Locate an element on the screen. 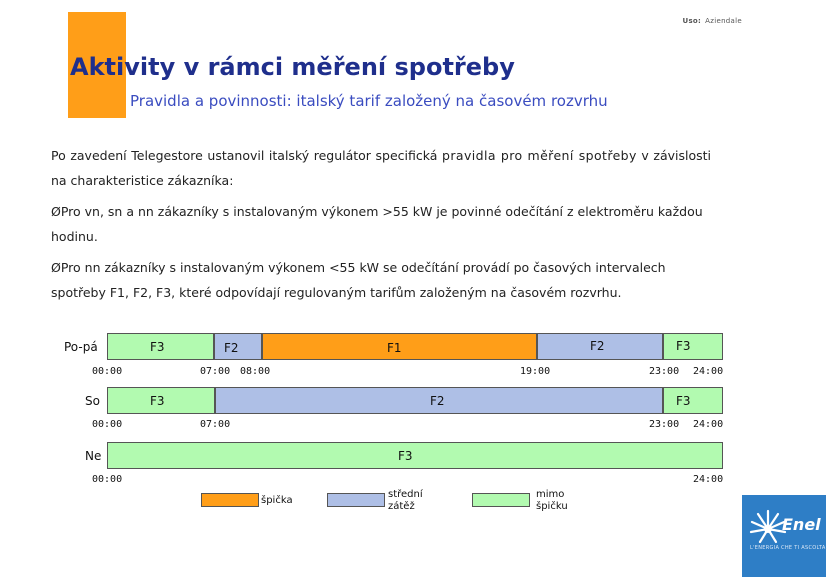 The height and width of the screenshot is (588, 840). saturday-f2-day-bar is located at coordinates (439, 400).